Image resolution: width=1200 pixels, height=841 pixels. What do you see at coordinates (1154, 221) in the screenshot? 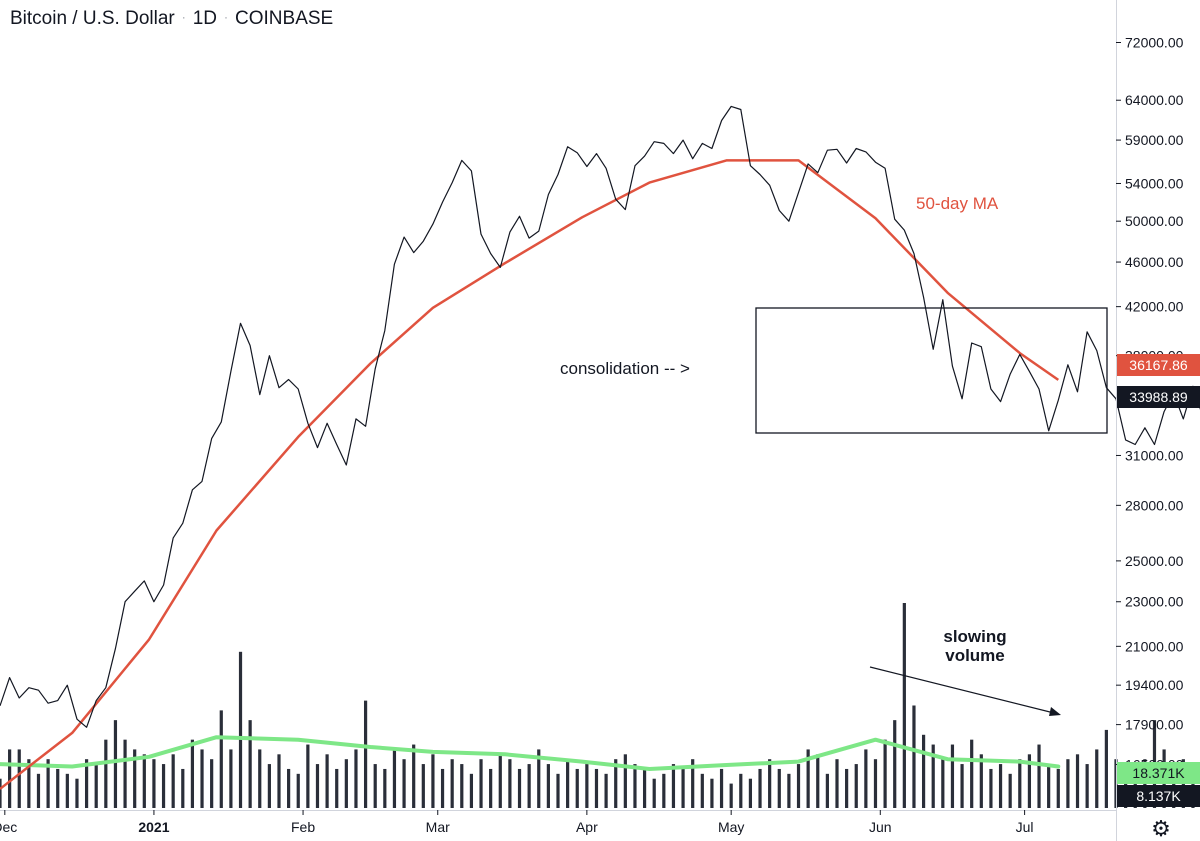
I see `price-tick-label: 50000.00` at bounding box center [1154, 221].